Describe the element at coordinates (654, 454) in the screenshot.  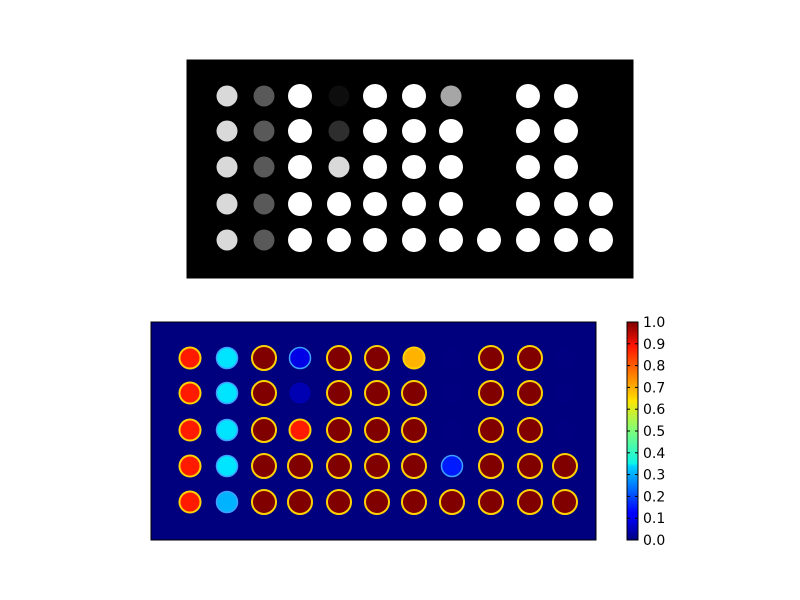
I see `colorbar-tick-label-4: 0.4` at that location.